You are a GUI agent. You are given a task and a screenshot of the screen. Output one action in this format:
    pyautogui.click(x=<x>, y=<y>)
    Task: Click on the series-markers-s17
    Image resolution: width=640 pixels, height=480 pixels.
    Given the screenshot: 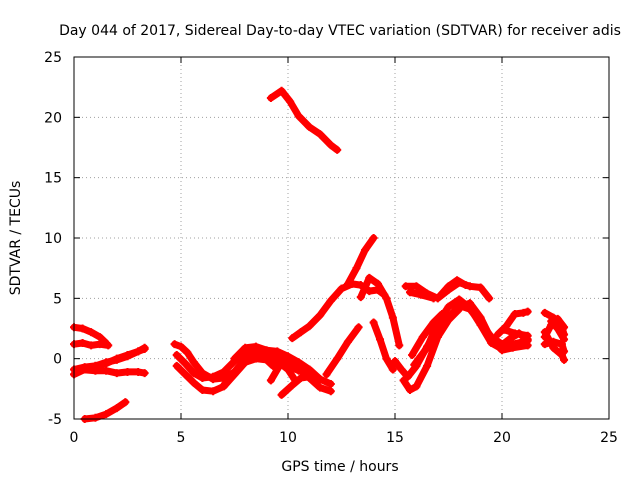 What is the action you would take?
    pyautogui.click(x=360, y=261)
    